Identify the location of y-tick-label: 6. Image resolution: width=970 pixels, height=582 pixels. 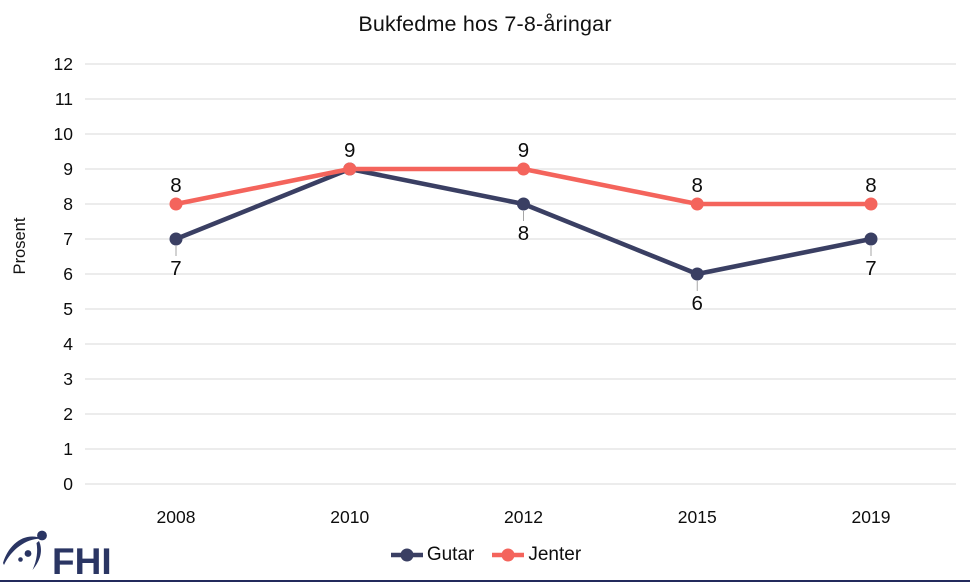
(68, 274).